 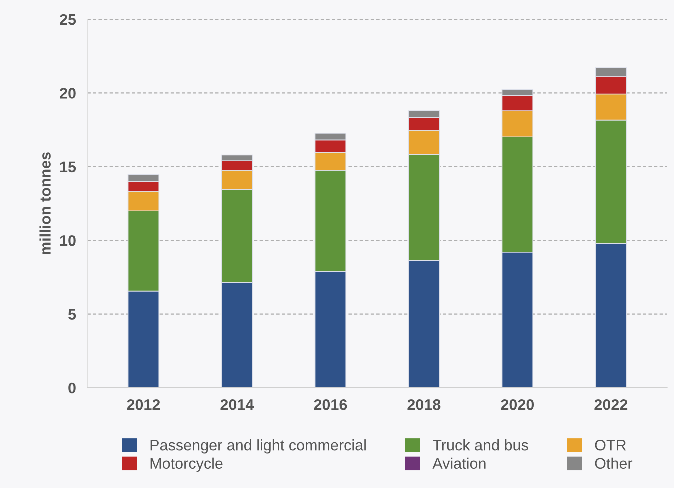 What do you see at coordinates (424, 404) in the screenshot?
I see `x-tick-label: 2018` at bounding box center [424, 404].